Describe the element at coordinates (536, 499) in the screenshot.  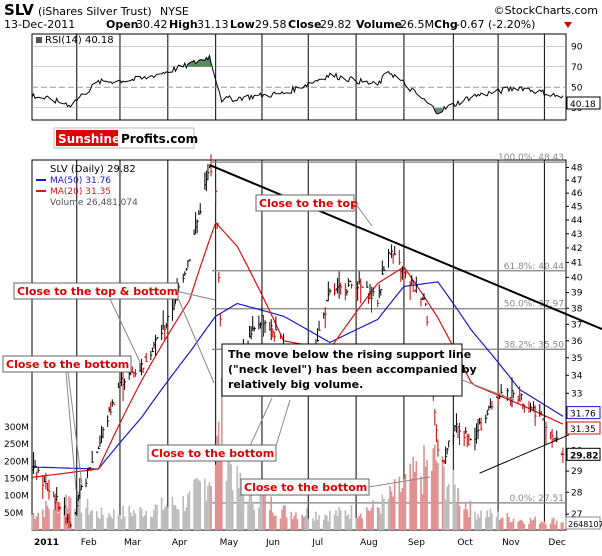
I see `fib-label: 0.0%: 27.51` at that location.